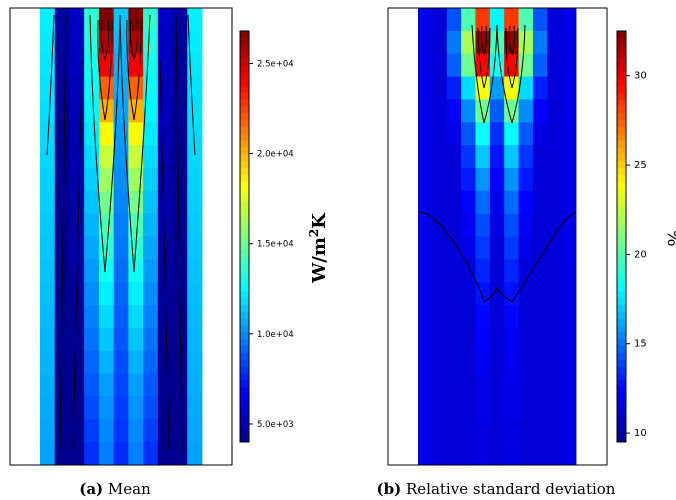  Describe the element at coordinates (115, 489) in the screenshot. I see `caption-mean: (a) Mean` at that location.